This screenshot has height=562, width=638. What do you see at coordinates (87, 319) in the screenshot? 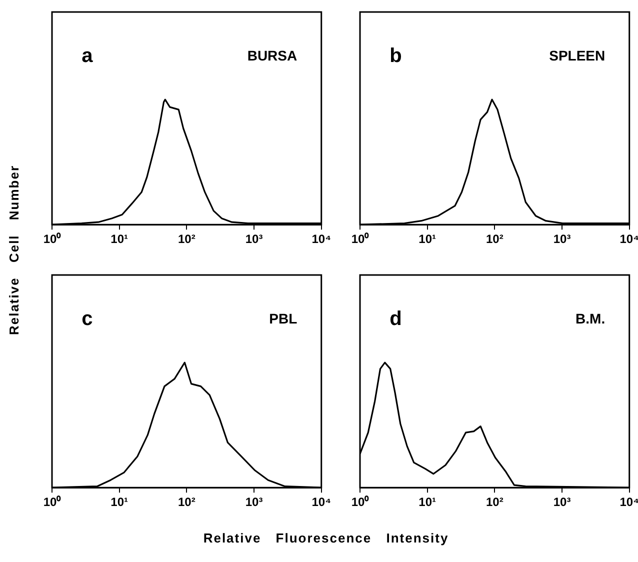
I see `chart-title: c` at bounding box center [87, 319].